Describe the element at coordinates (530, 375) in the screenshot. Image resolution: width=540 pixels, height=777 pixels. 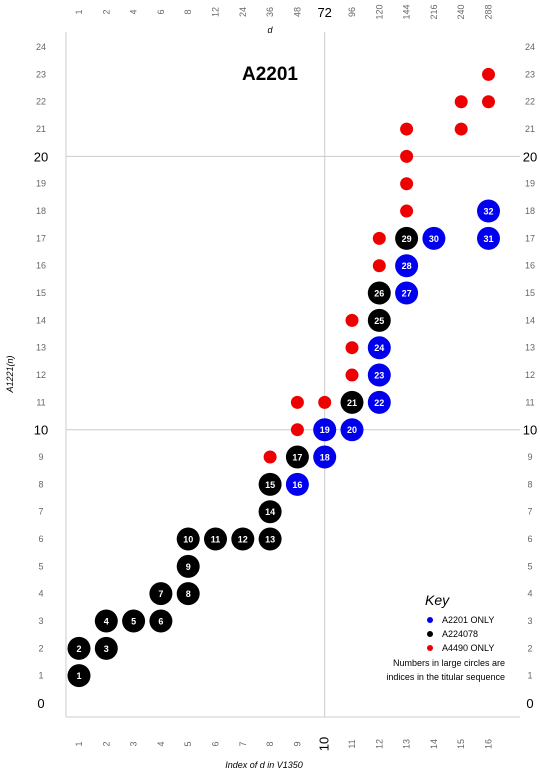
I see `y-tick-right-12: 12` at that location.